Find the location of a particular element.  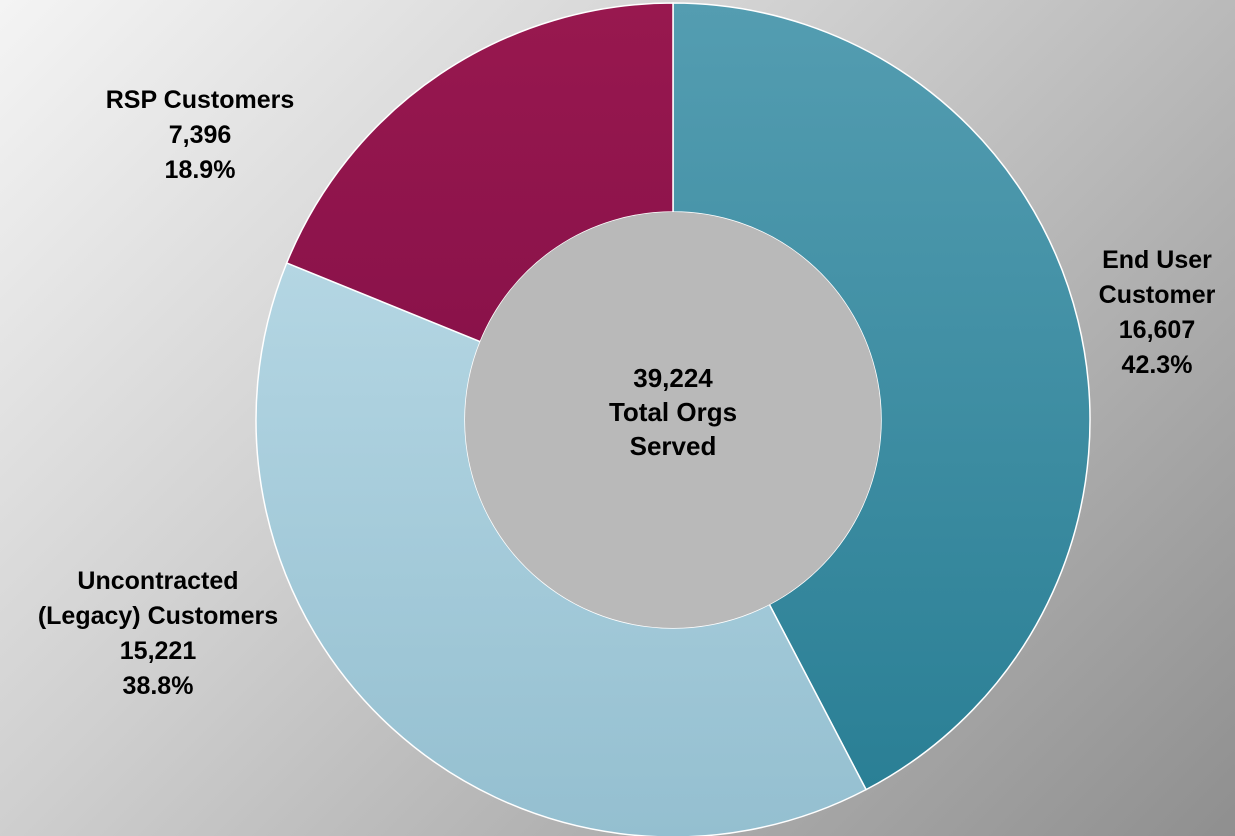

slice-name-line2: Customer is located at coordinates (1157, 295).